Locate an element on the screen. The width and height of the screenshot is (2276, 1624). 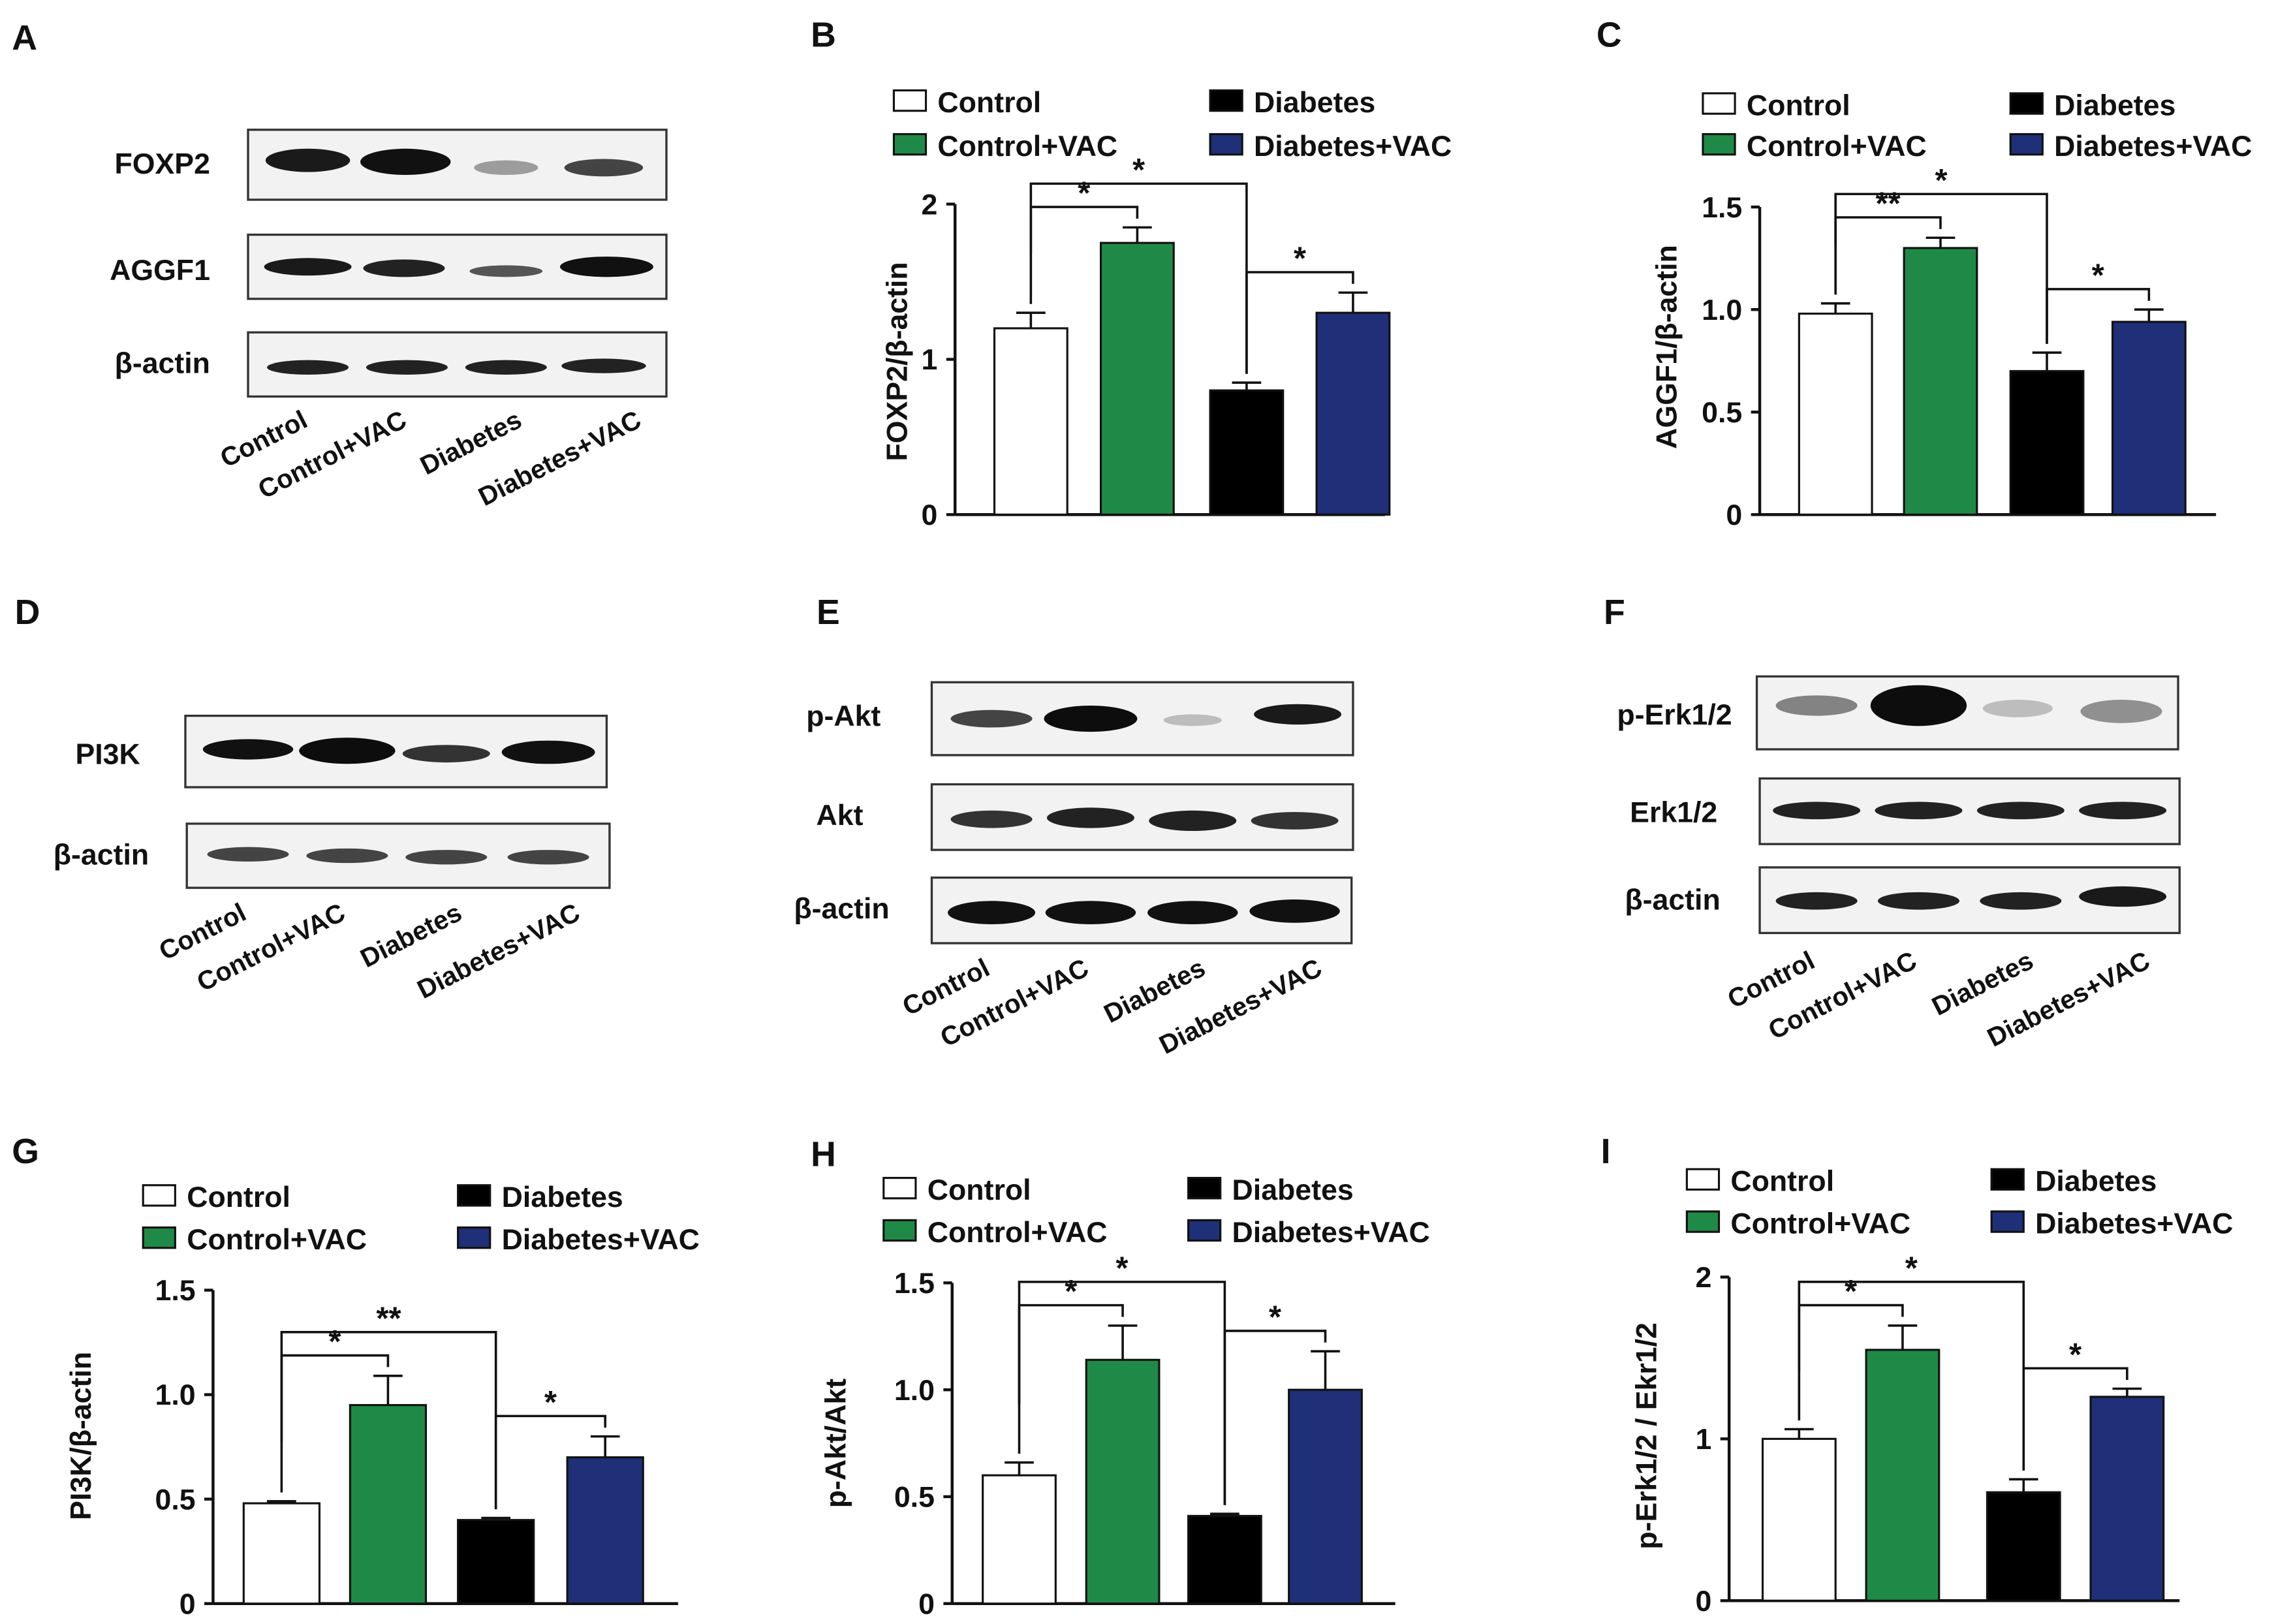
panel-letter: G is located at coordinates (25, 1151).